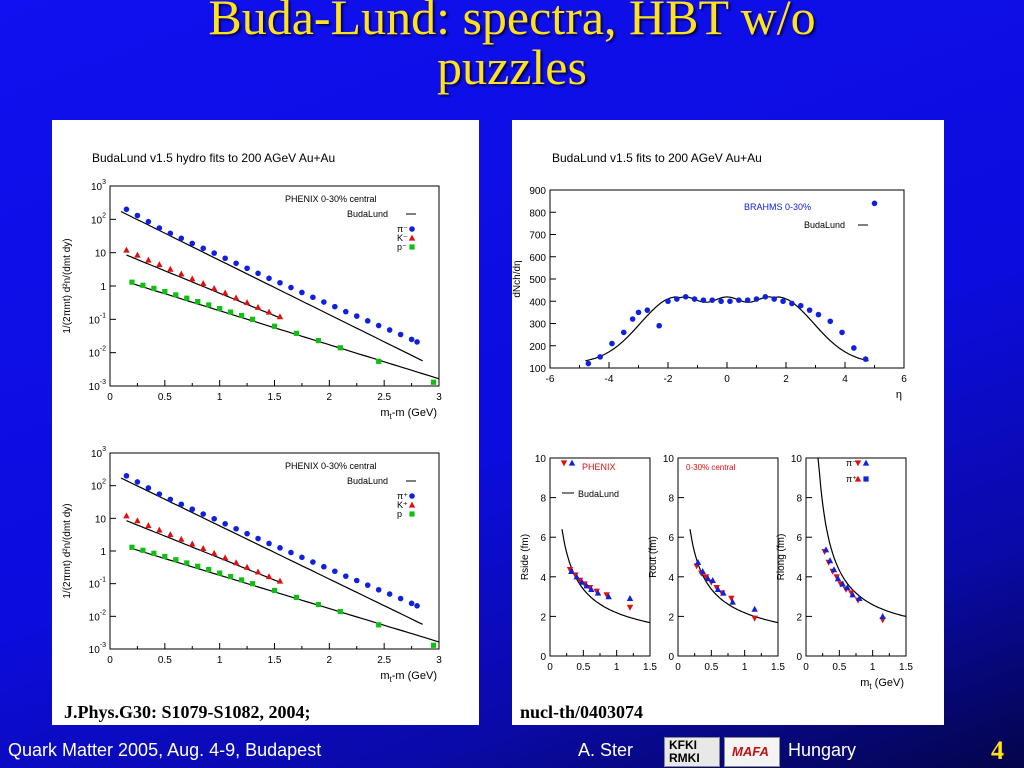  Describe the element at coordinates (103, 552) in the screenshot. I see `y-tick-label: 1` at that location.